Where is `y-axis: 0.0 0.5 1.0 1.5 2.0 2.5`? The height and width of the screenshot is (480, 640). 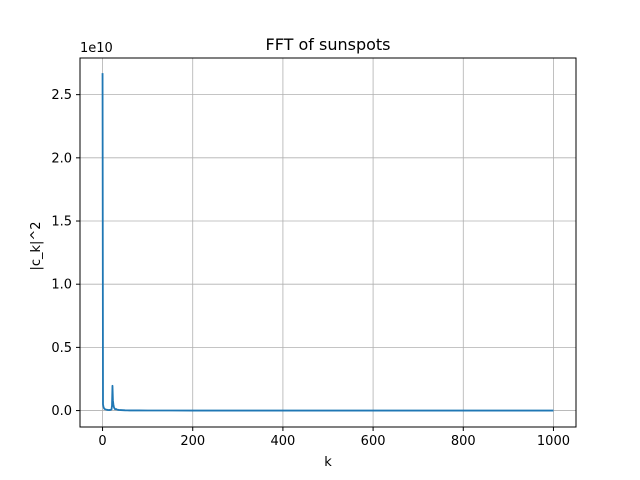
y-axis: 0.0 0.5 1.0 1.5 2.0 2.5 is located at coordinates (65, 253).